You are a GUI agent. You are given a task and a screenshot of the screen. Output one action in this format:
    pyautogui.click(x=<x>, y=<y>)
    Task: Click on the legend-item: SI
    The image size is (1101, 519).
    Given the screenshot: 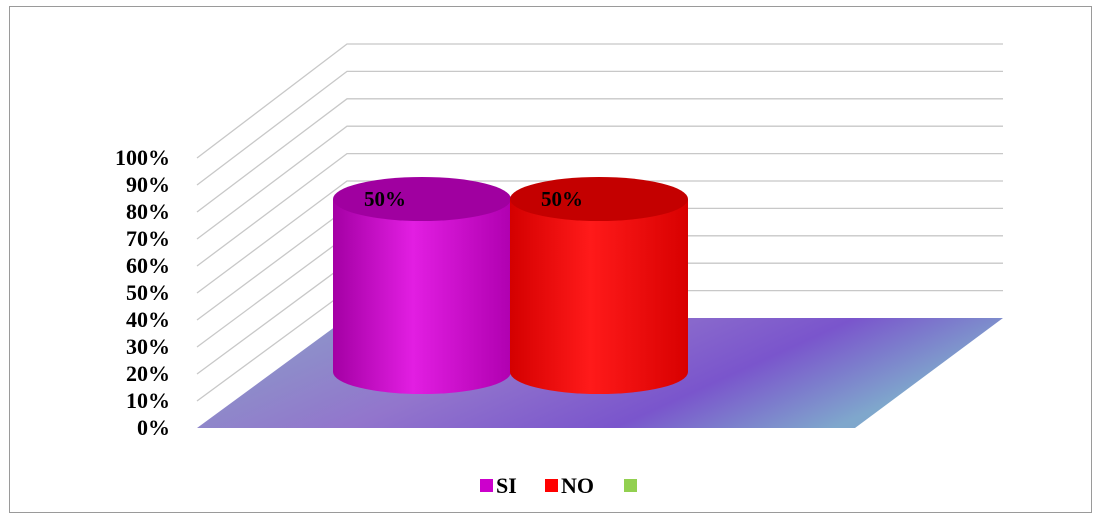 What is the action you would take?
    pyautogui.click(x=498, y=485)
    